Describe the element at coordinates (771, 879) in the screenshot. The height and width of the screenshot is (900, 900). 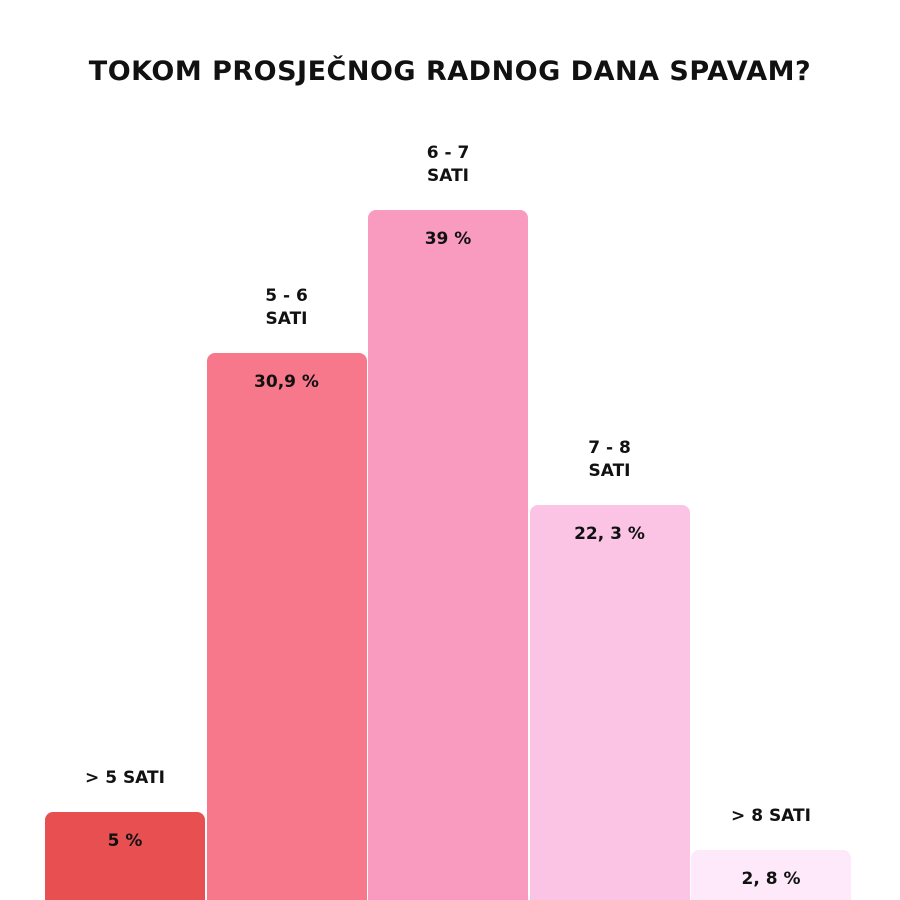
I see `value-label: 2, 8 %` at that location.